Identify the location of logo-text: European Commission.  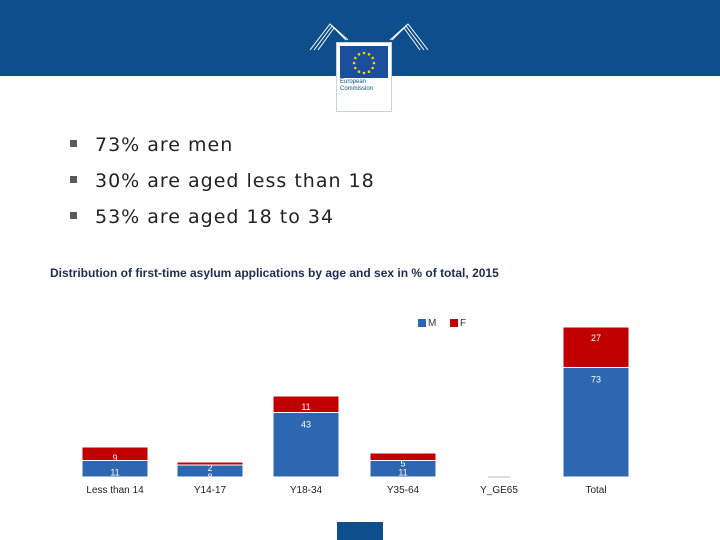
(356, 86).